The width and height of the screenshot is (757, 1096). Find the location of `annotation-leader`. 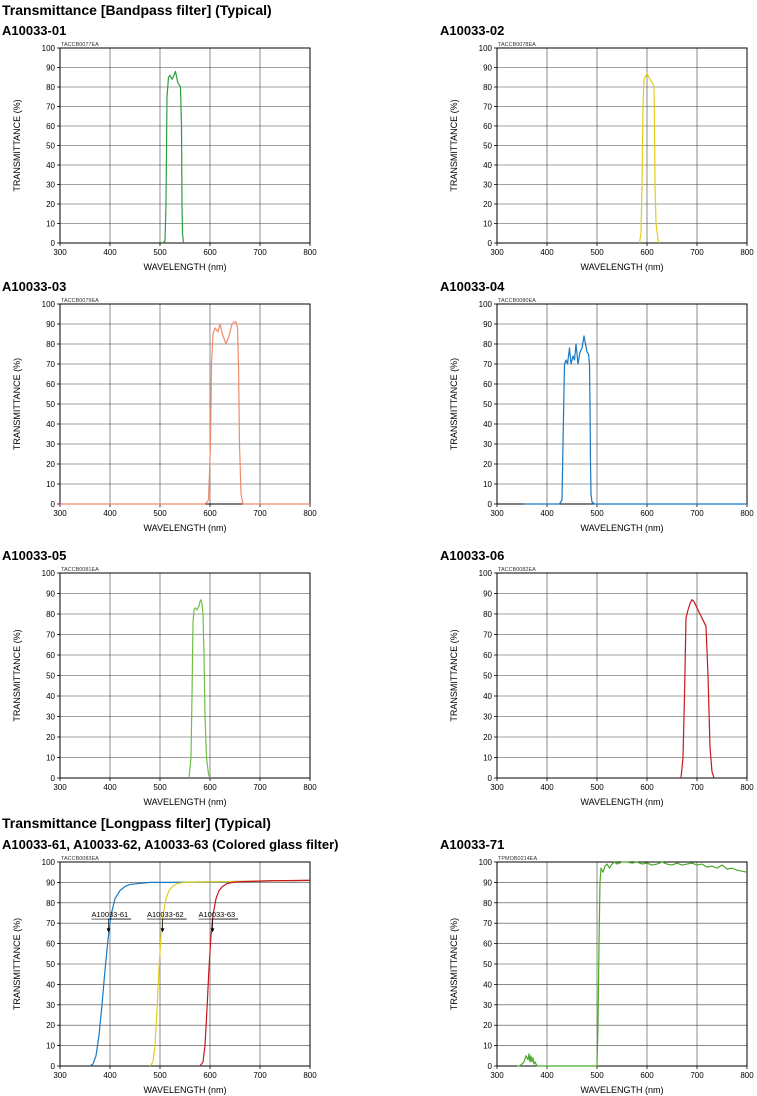

annotation-leader is located at coordinates (225, 925).